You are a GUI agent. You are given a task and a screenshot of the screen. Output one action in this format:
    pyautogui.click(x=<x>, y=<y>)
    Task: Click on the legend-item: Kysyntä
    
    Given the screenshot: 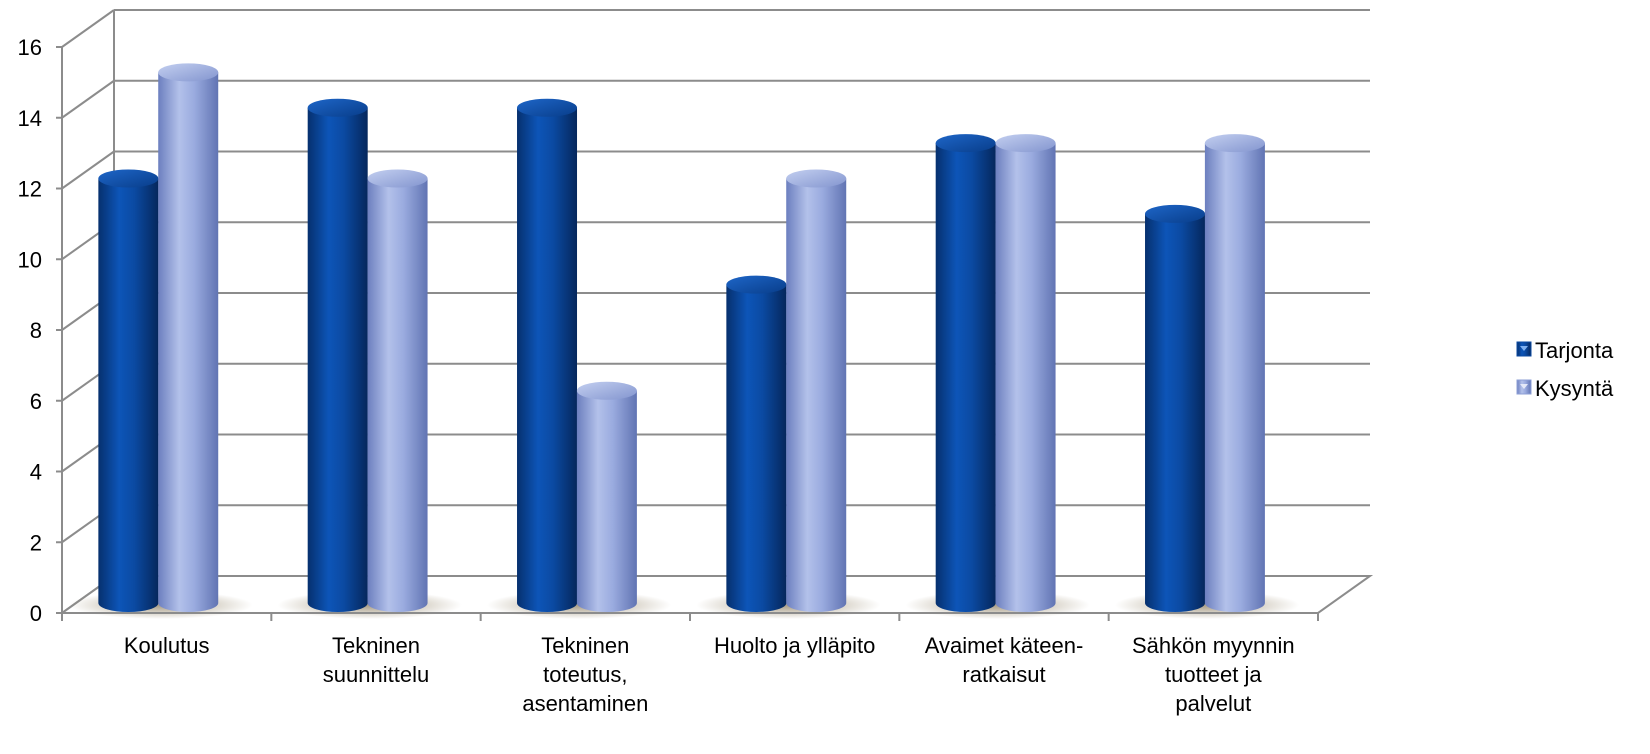 What is the action you would take?
    pyautogui.click(x=1565, y=388)
    